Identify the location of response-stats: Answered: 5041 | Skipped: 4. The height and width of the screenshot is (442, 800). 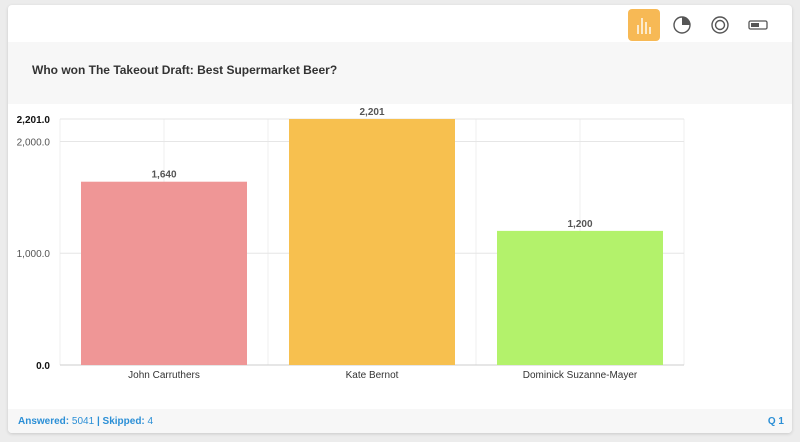
(85, 421).